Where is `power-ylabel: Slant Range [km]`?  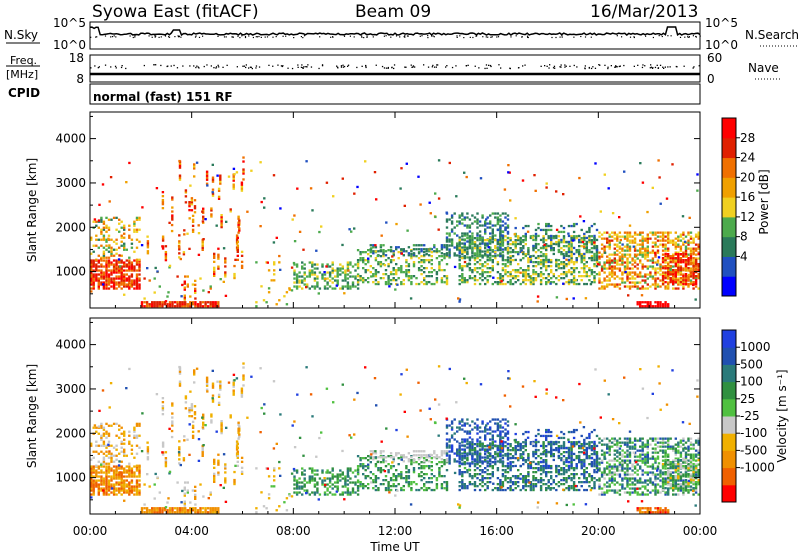
power-ylabel: Slant Range [km] is located at coordinates (32, 210).